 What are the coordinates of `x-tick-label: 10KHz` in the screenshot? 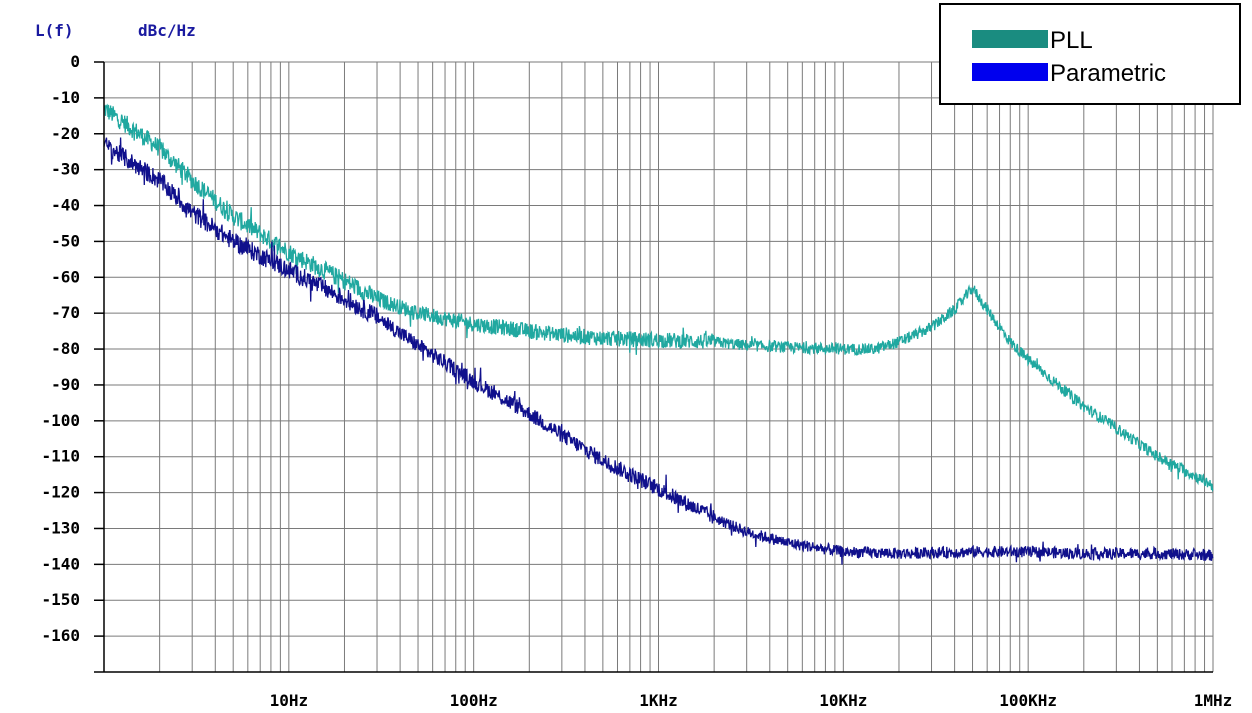 It's located at (843, 700).